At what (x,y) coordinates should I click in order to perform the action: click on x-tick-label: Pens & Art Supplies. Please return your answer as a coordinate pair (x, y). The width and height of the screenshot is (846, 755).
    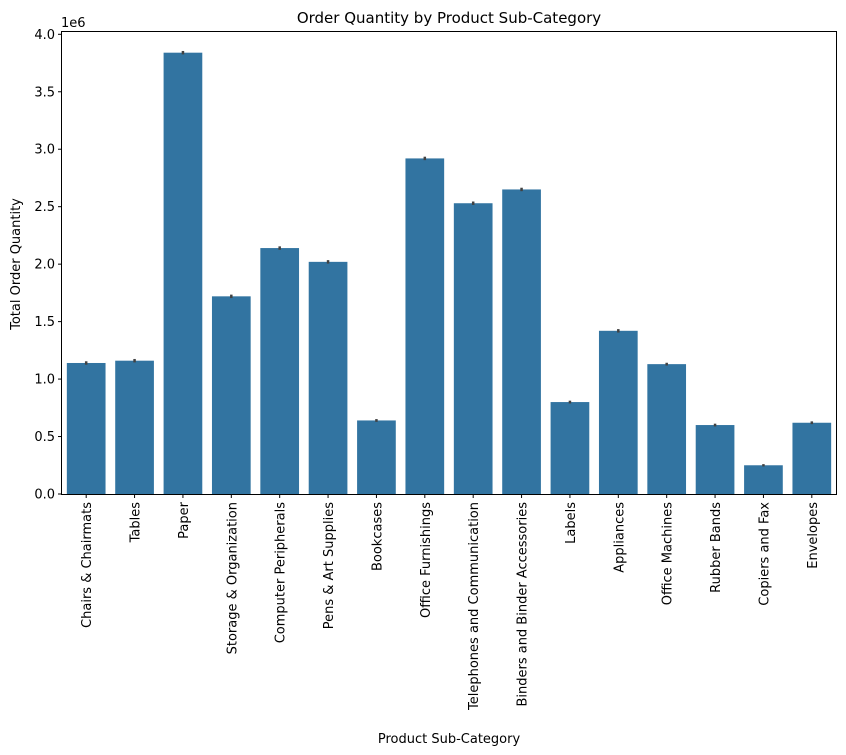
    Looking at the image, I should click on (329, 565).